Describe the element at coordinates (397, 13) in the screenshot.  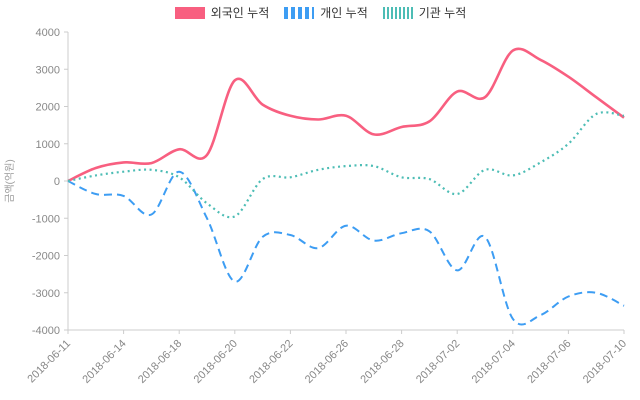
I see `legend-swatch-institution-icon` at that location.